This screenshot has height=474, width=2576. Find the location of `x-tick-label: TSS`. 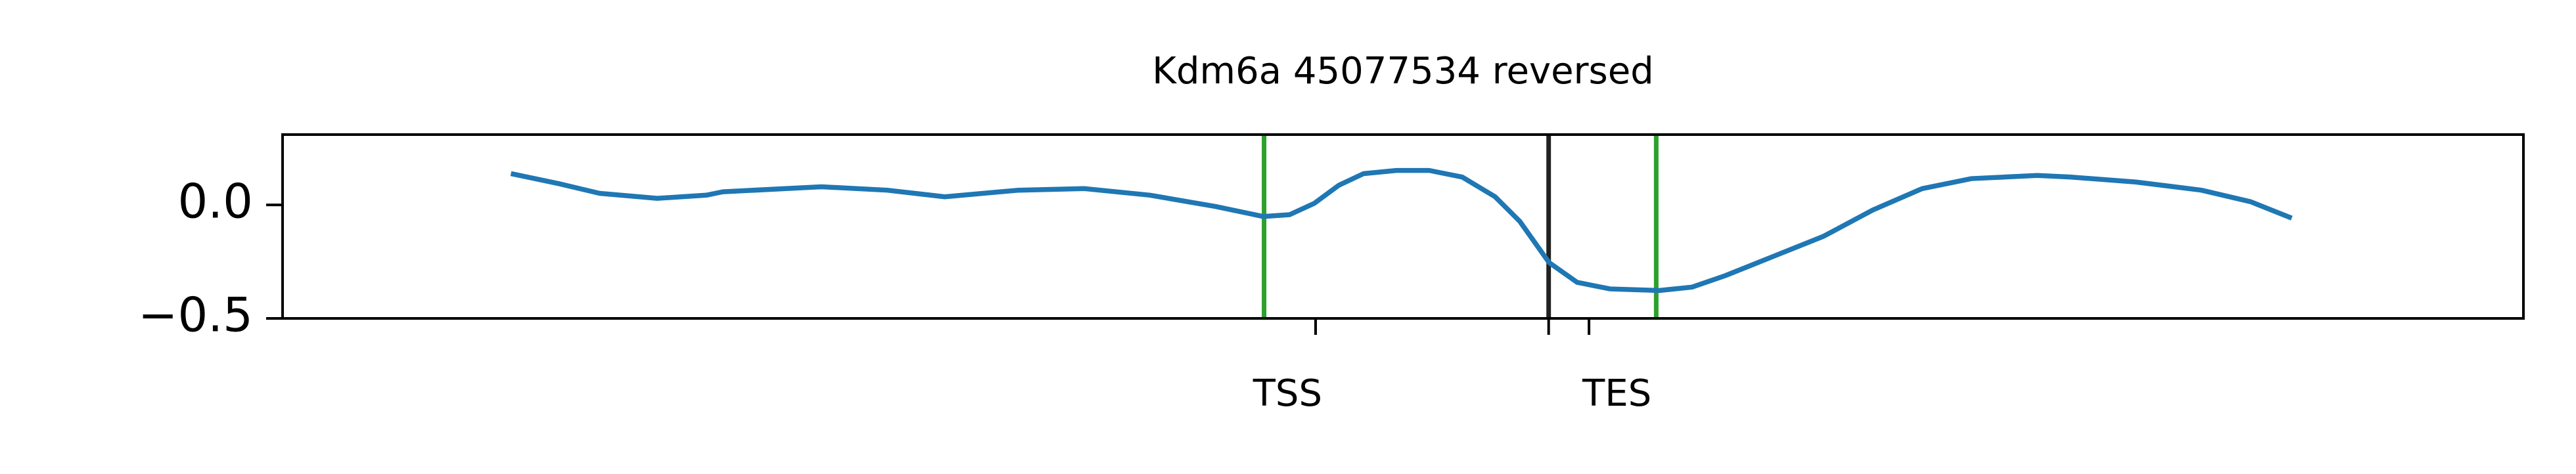

x-tick-label: TSS is located at coordinates (1287, 393).